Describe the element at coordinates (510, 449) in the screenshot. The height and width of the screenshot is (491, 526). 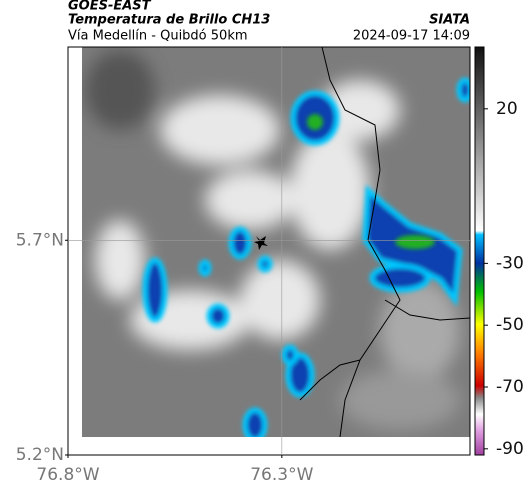
I see `colorbar-tick-label: -90` at that location.